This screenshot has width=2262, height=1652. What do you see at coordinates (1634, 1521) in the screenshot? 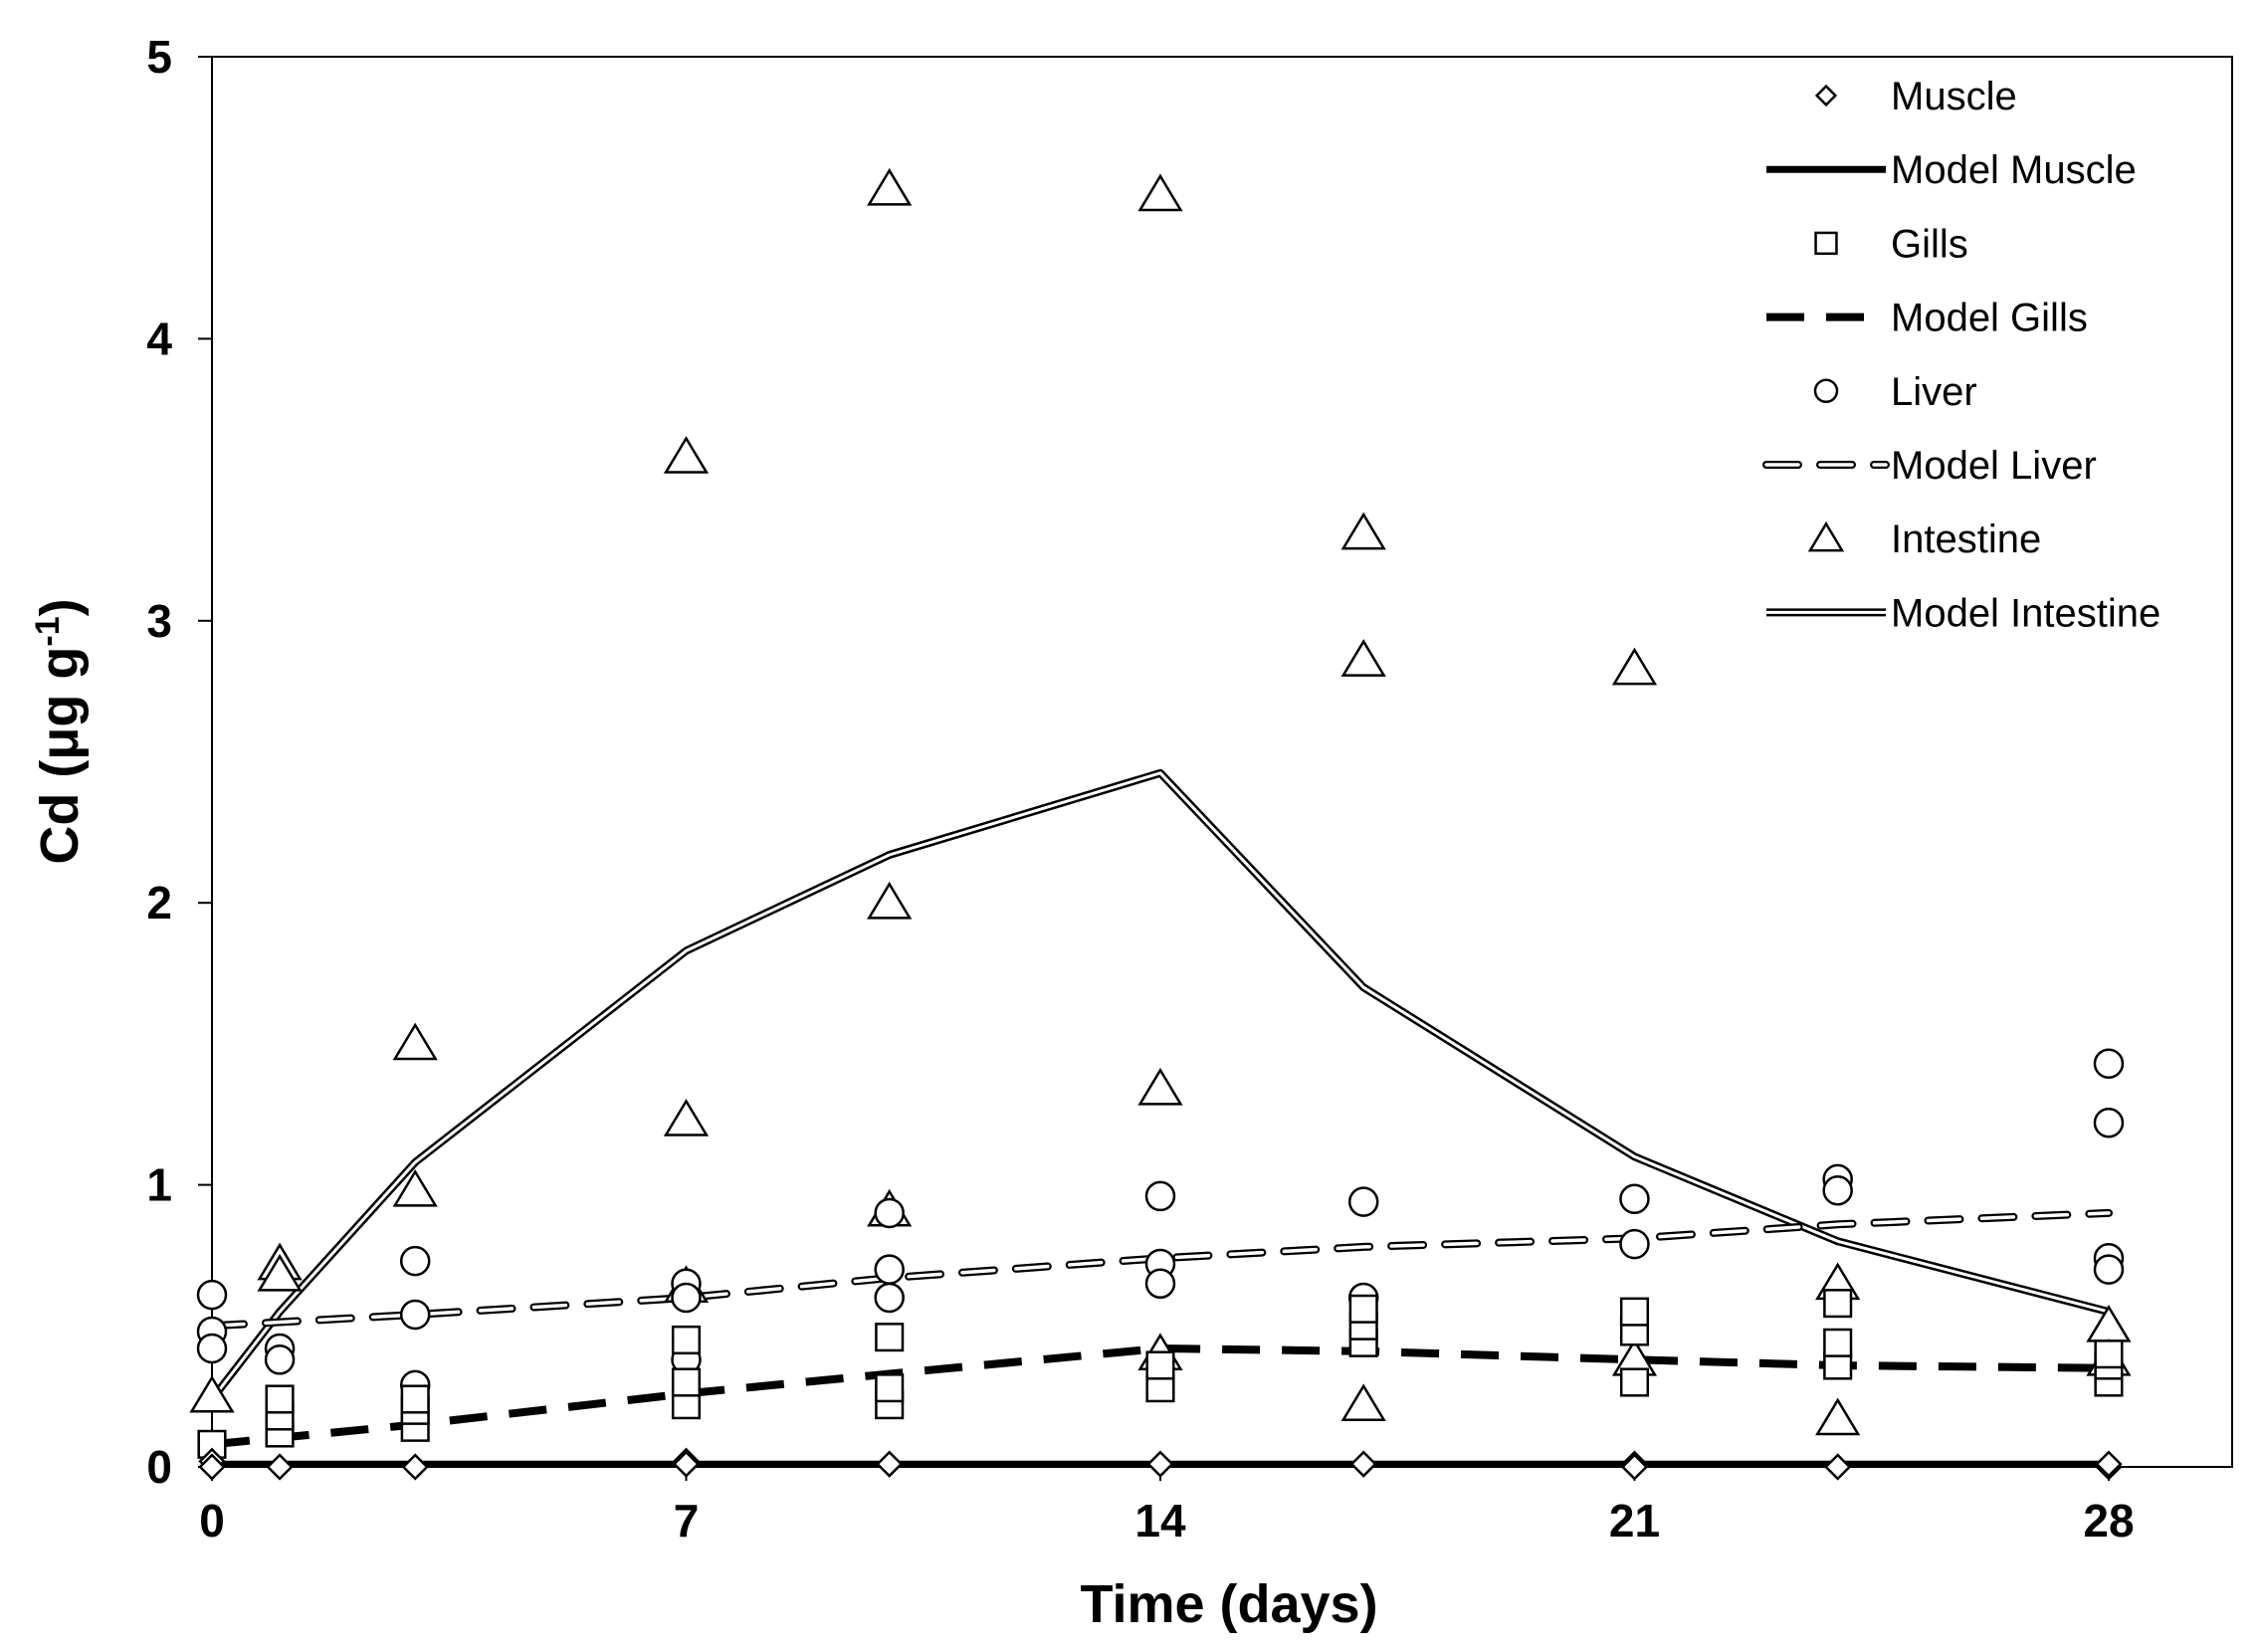
I see `x-tick-label: 21` at bounding box center [1634, 1521].